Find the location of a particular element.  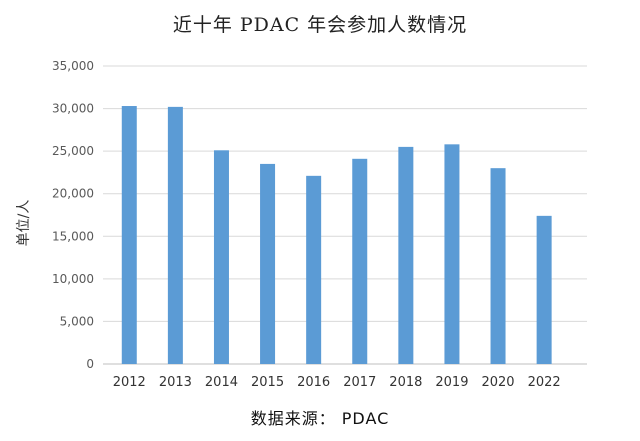

y-tick-label: 30,000 is located at coordinates (73, 109).